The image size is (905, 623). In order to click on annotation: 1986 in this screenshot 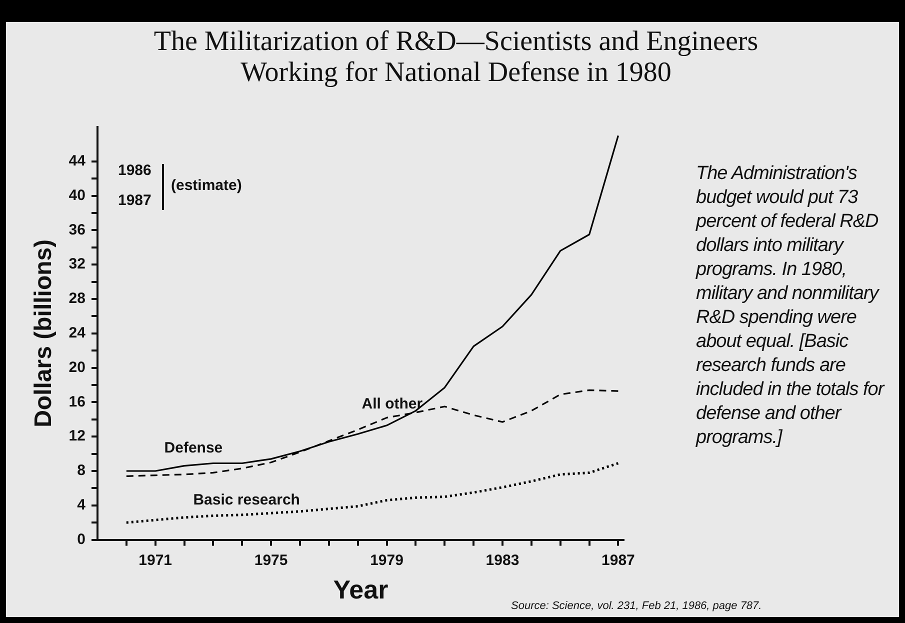, I will do `click(135, 170)`.